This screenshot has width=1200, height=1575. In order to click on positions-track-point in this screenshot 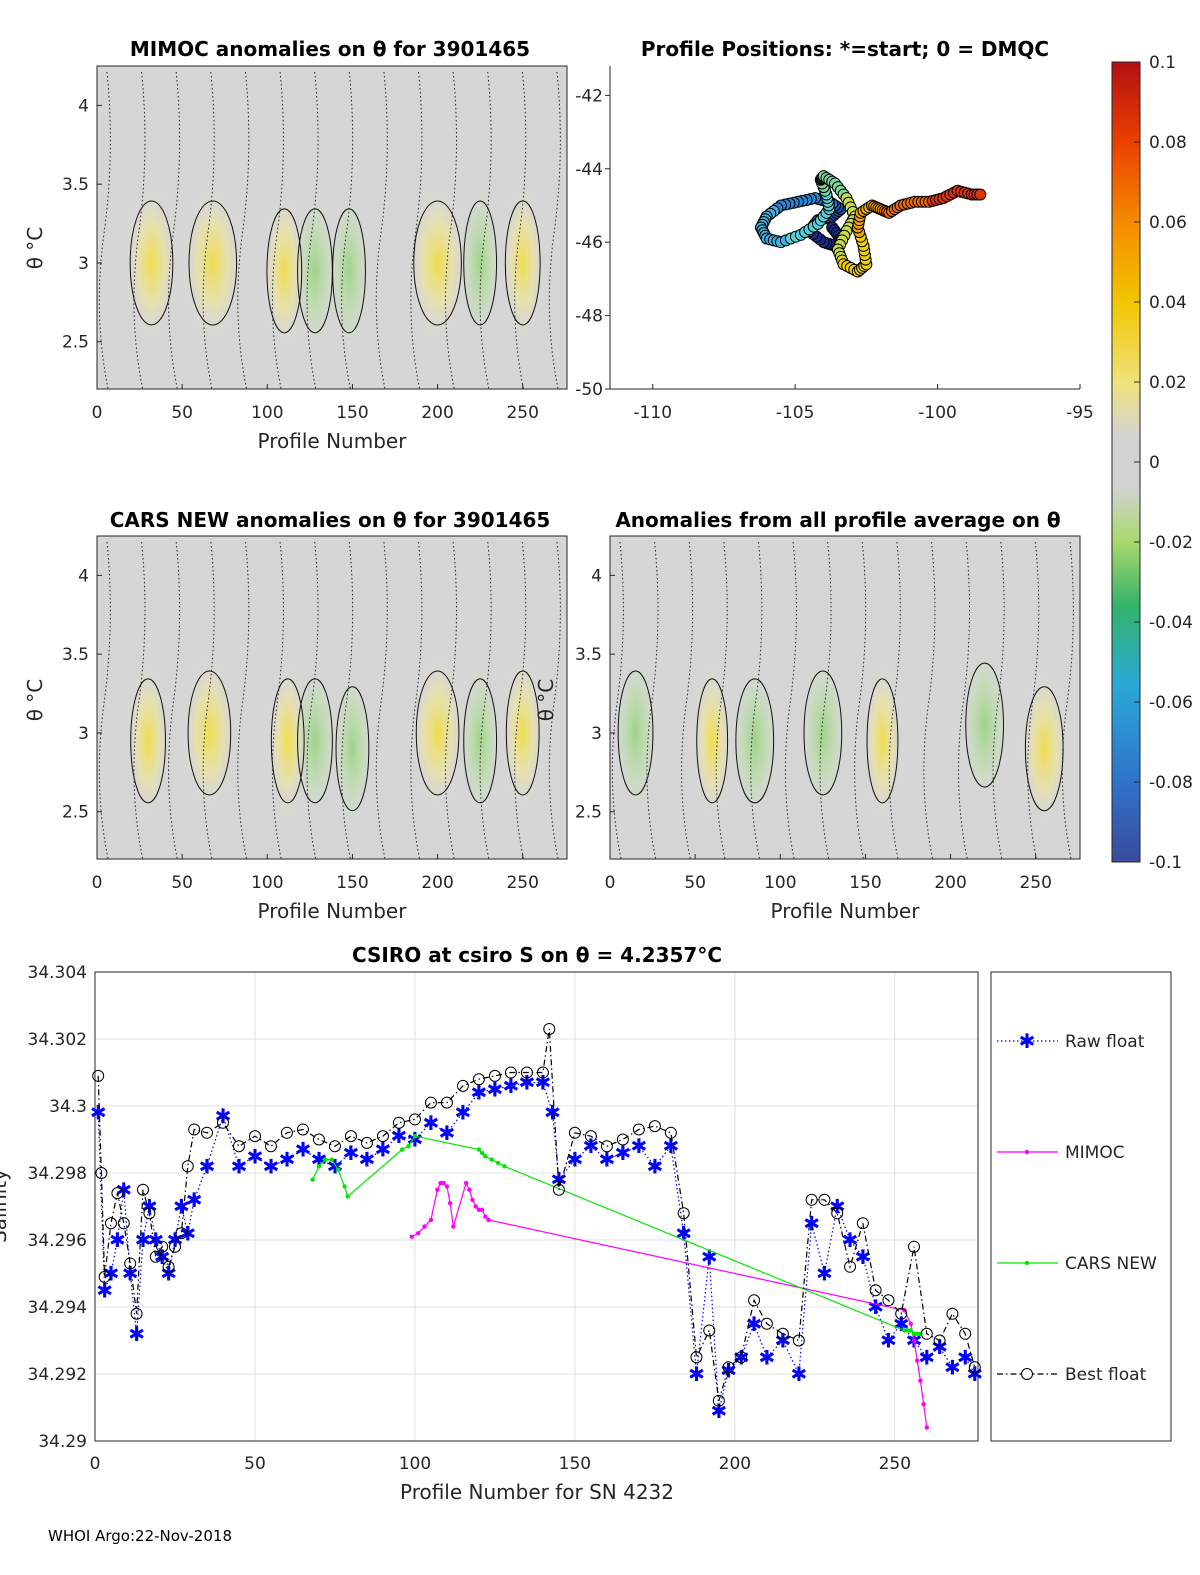, I will do `click(980, 194)`.